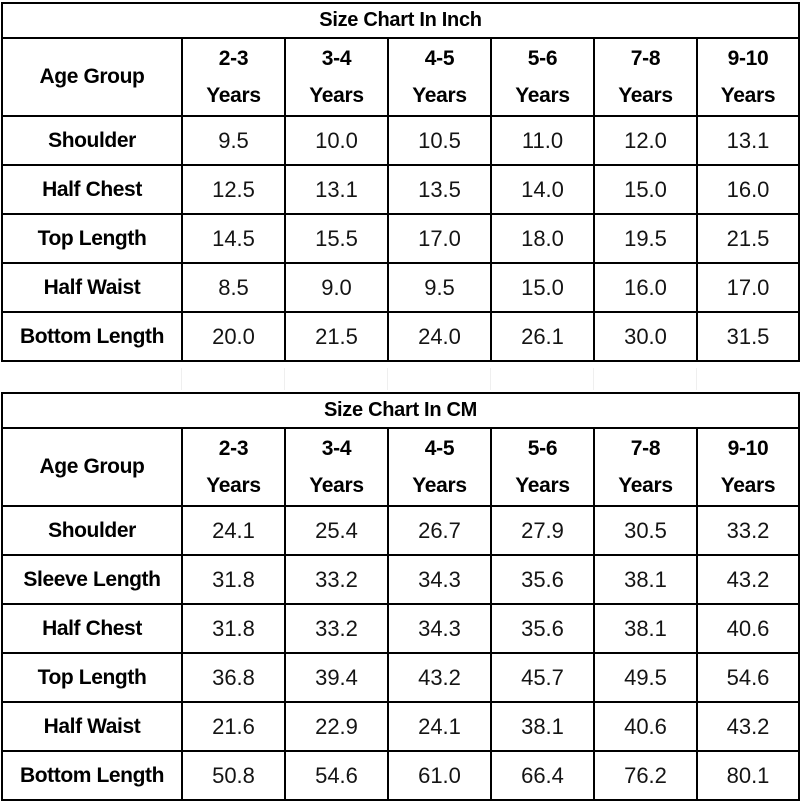 The width and height of the screenshot is (800, 801). Describe the element at coordinates (400, 530) in the screenshot. I see `table-row: Shoulder 24.1 25.4 26.7 27.9 30.5 33.2` at that location.